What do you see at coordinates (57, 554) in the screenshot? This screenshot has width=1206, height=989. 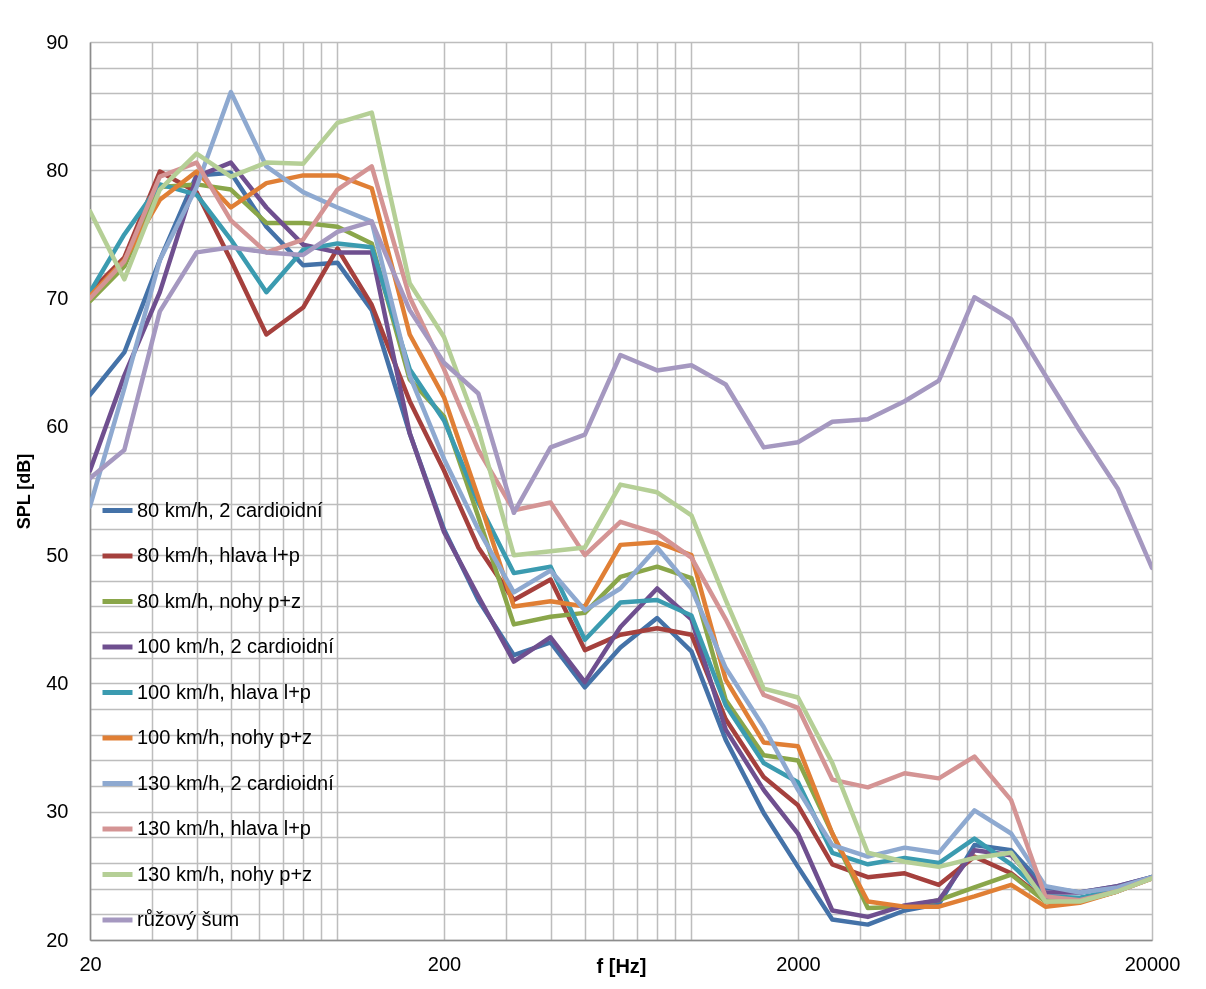 I see `y-tick-label: 50` at bounding box center [57, 554].